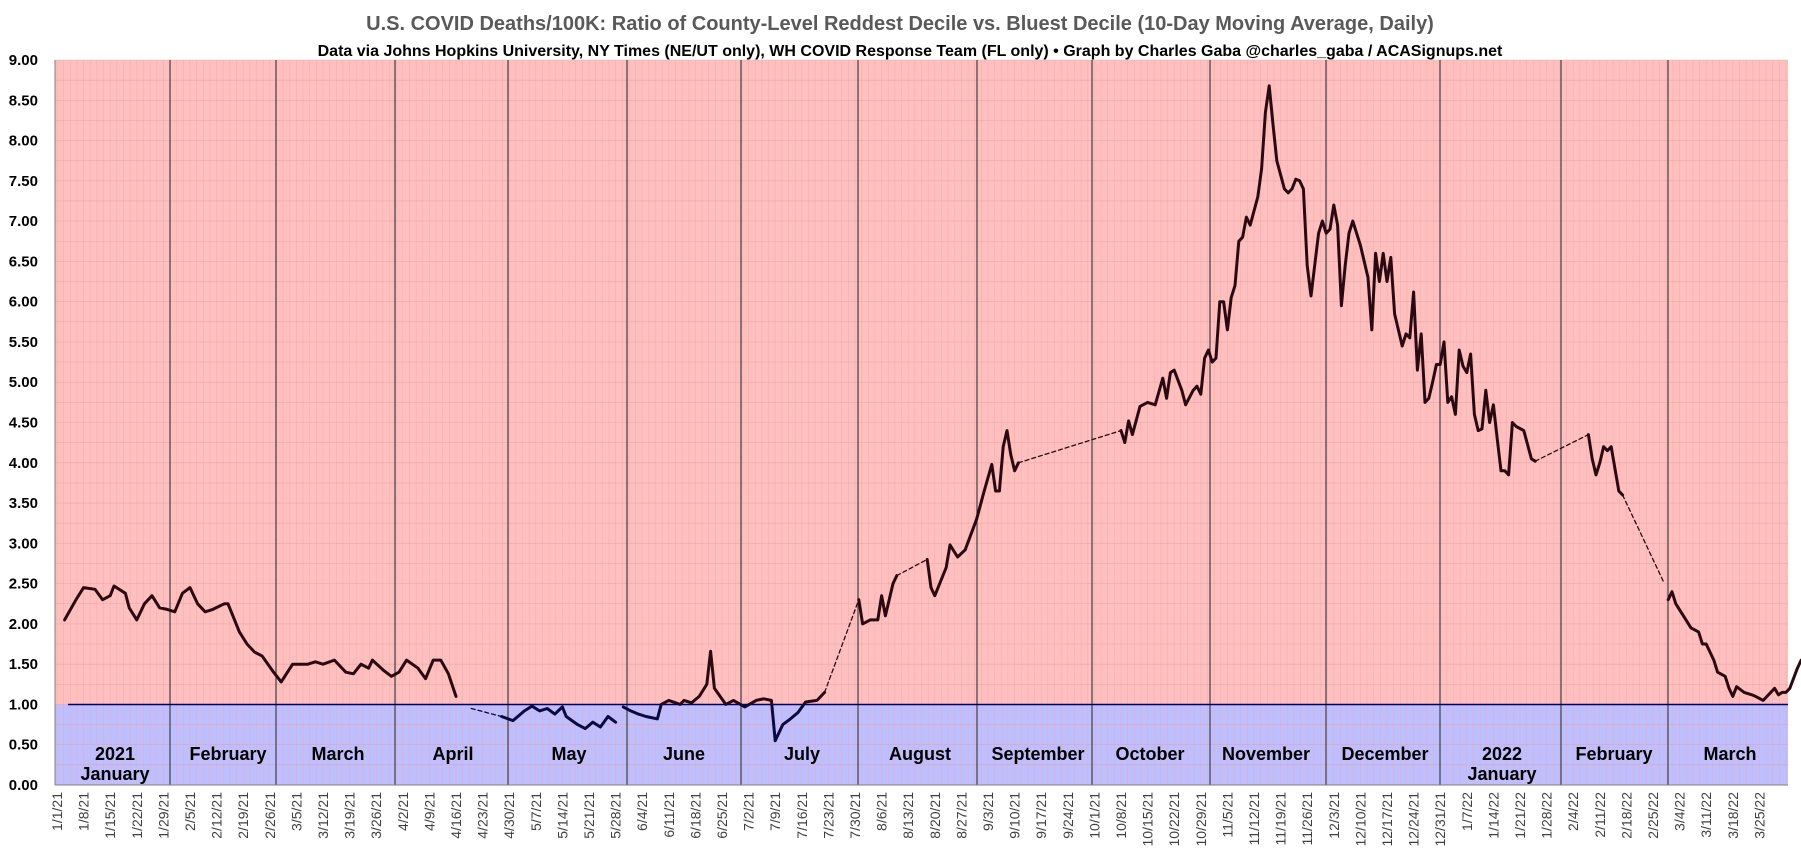  I want to click on x-tick-label: 1/8/21, so click(84, 811).